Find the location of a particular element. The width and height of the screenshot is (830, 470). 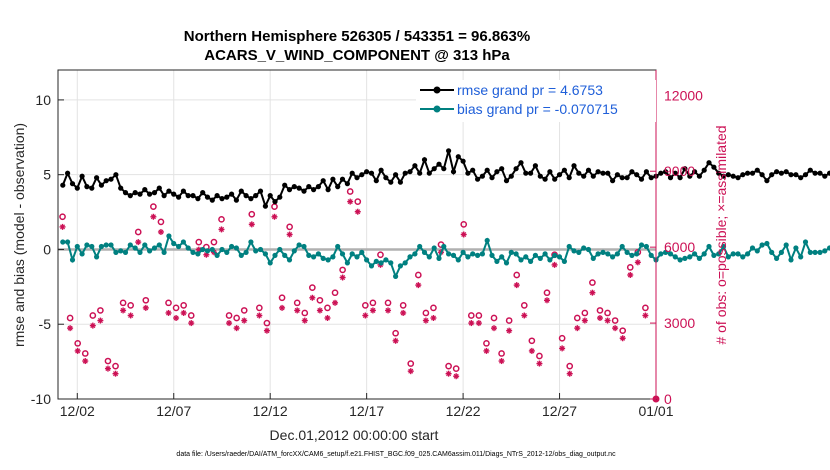

bias-series is located at coordinates (445, 256).